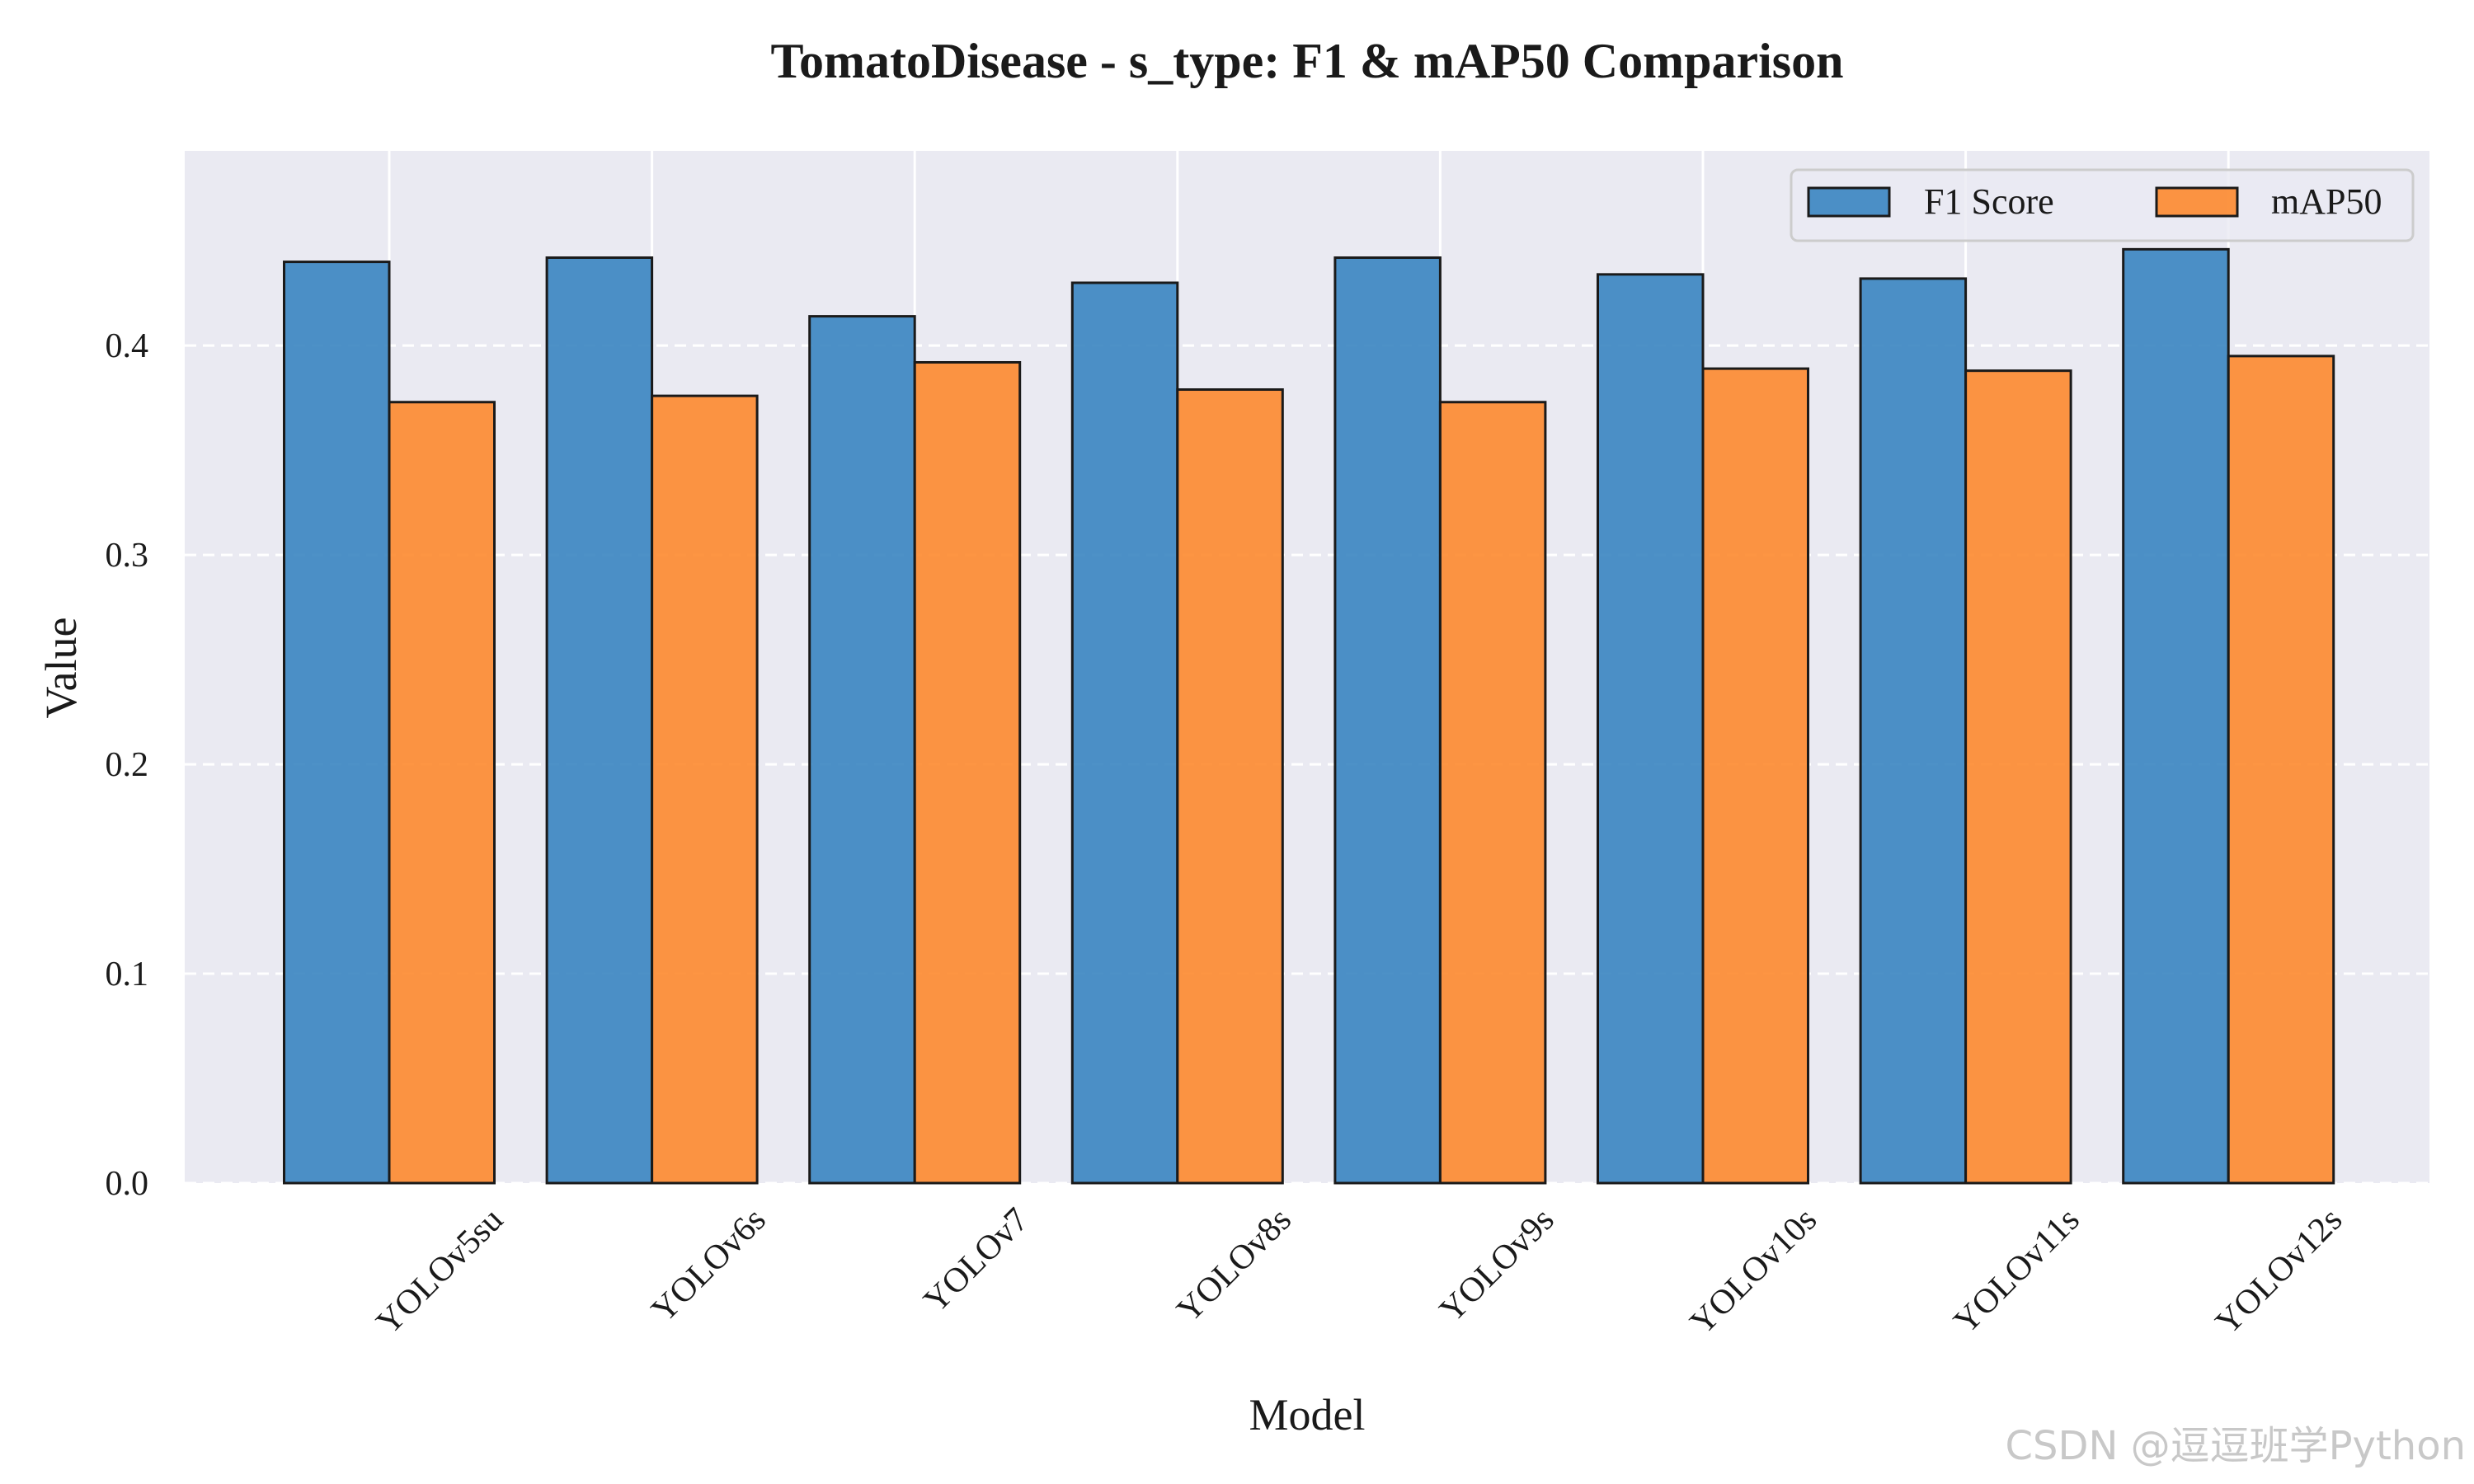 Image resolution: width=2474 pixels, height=1484 pixels. Describe the element at coordinates (2176, 716) in the screenshot. I see `bar-f1-score-yolov12s` at that location.